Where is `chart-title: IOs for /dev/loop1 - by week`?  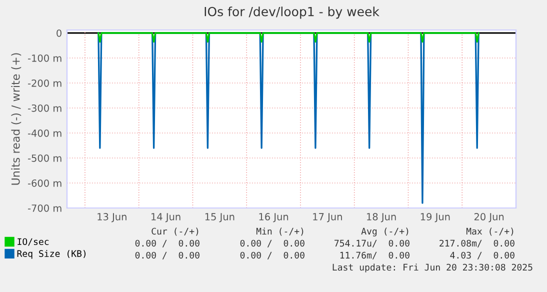 chart-title: IOs for /dev/loop1 - by week is located at coordinates (292, 12).